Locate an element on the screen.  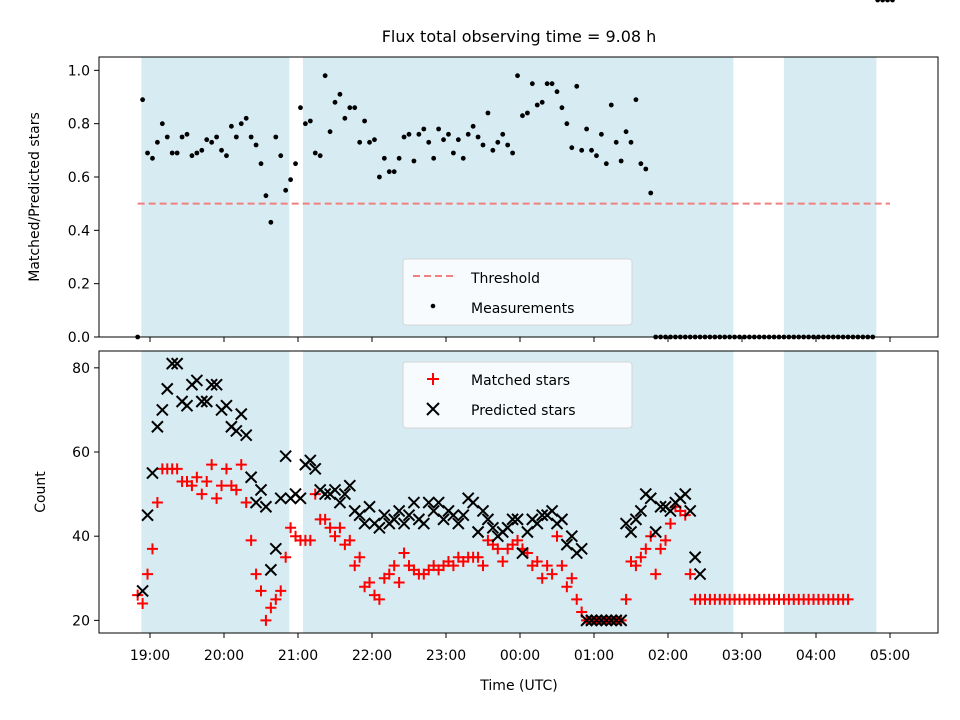
x-tick-label: 19:00 is located at coordinates (150, 656).